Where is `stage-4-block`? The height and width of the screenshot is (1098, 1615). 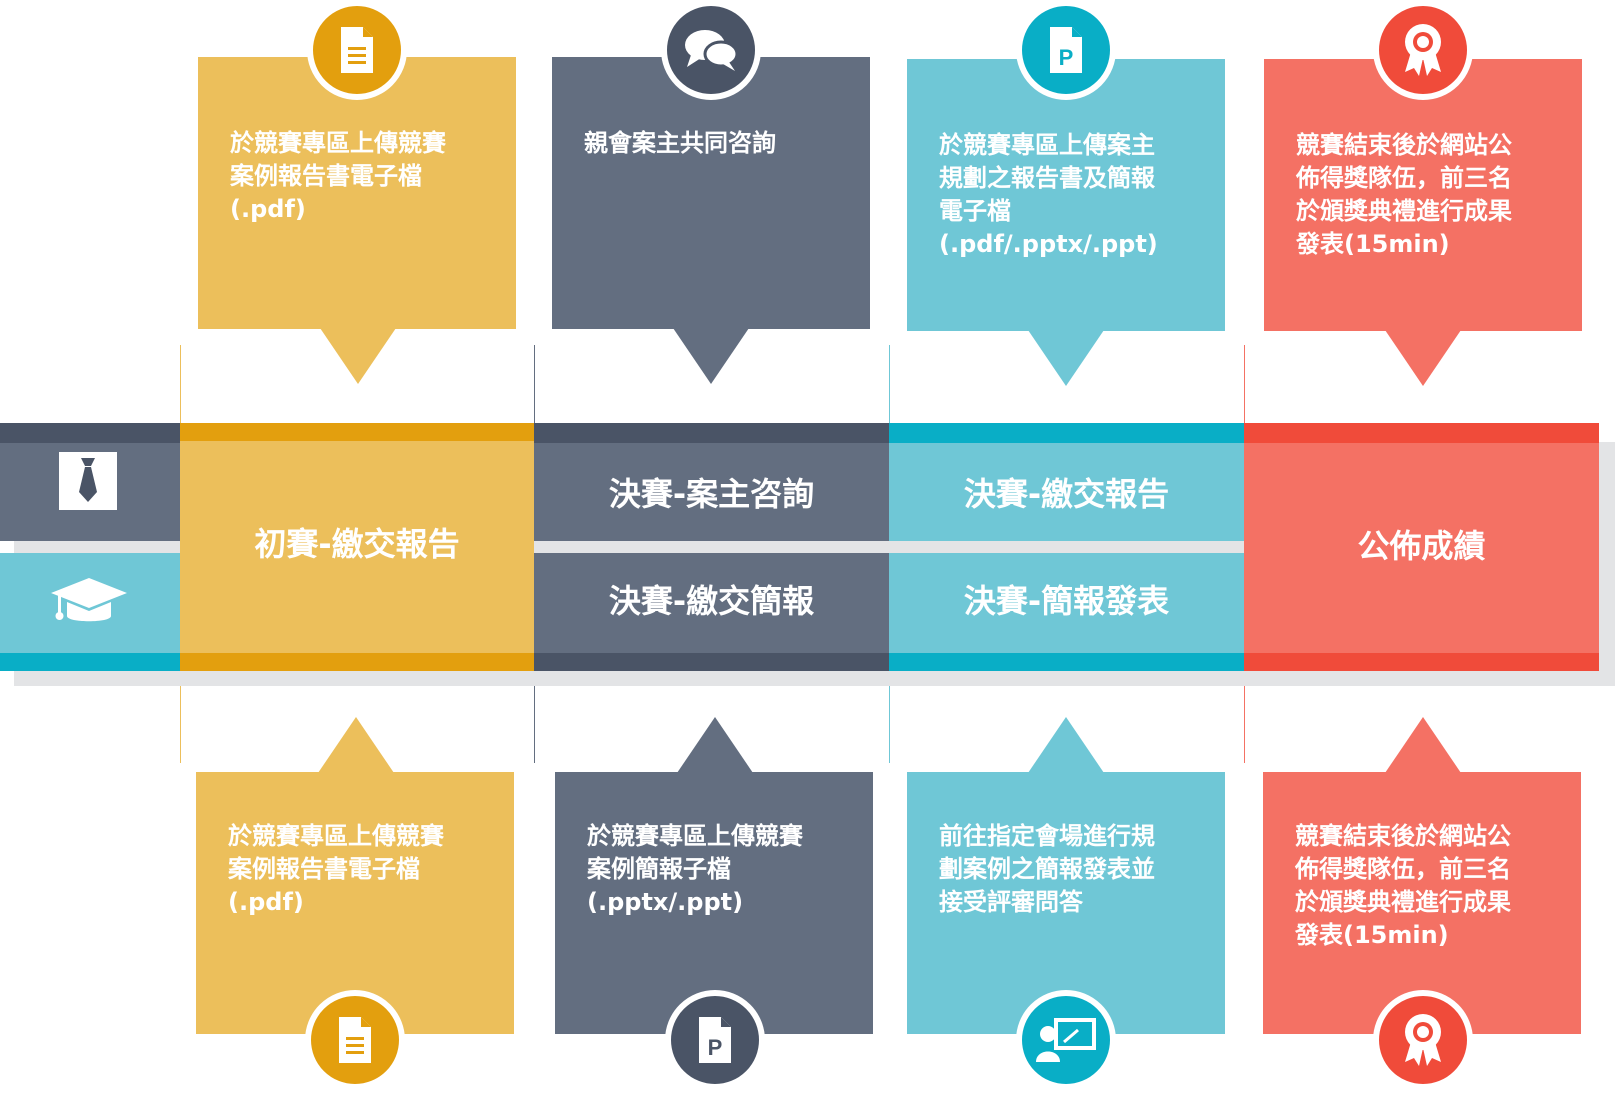
stage-4-block is located at coordinates (1421, 548).